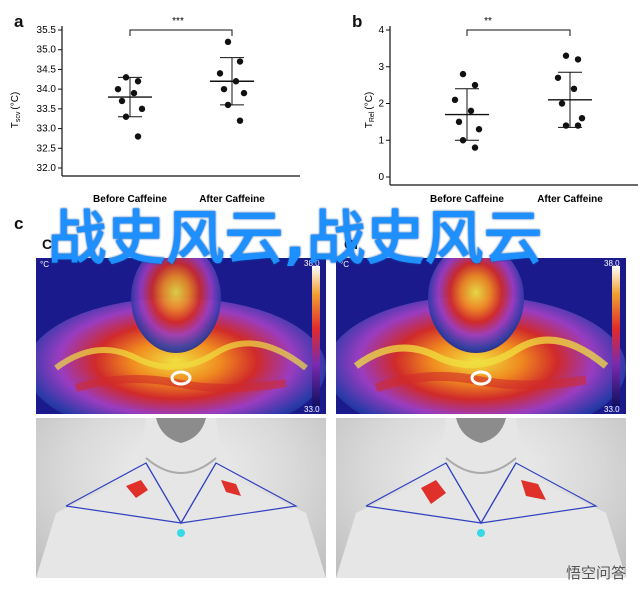  Describe the element at coordinates (47, 148) in the screenshot. I see `chart-a-ytick-label: 32.5` at that location.